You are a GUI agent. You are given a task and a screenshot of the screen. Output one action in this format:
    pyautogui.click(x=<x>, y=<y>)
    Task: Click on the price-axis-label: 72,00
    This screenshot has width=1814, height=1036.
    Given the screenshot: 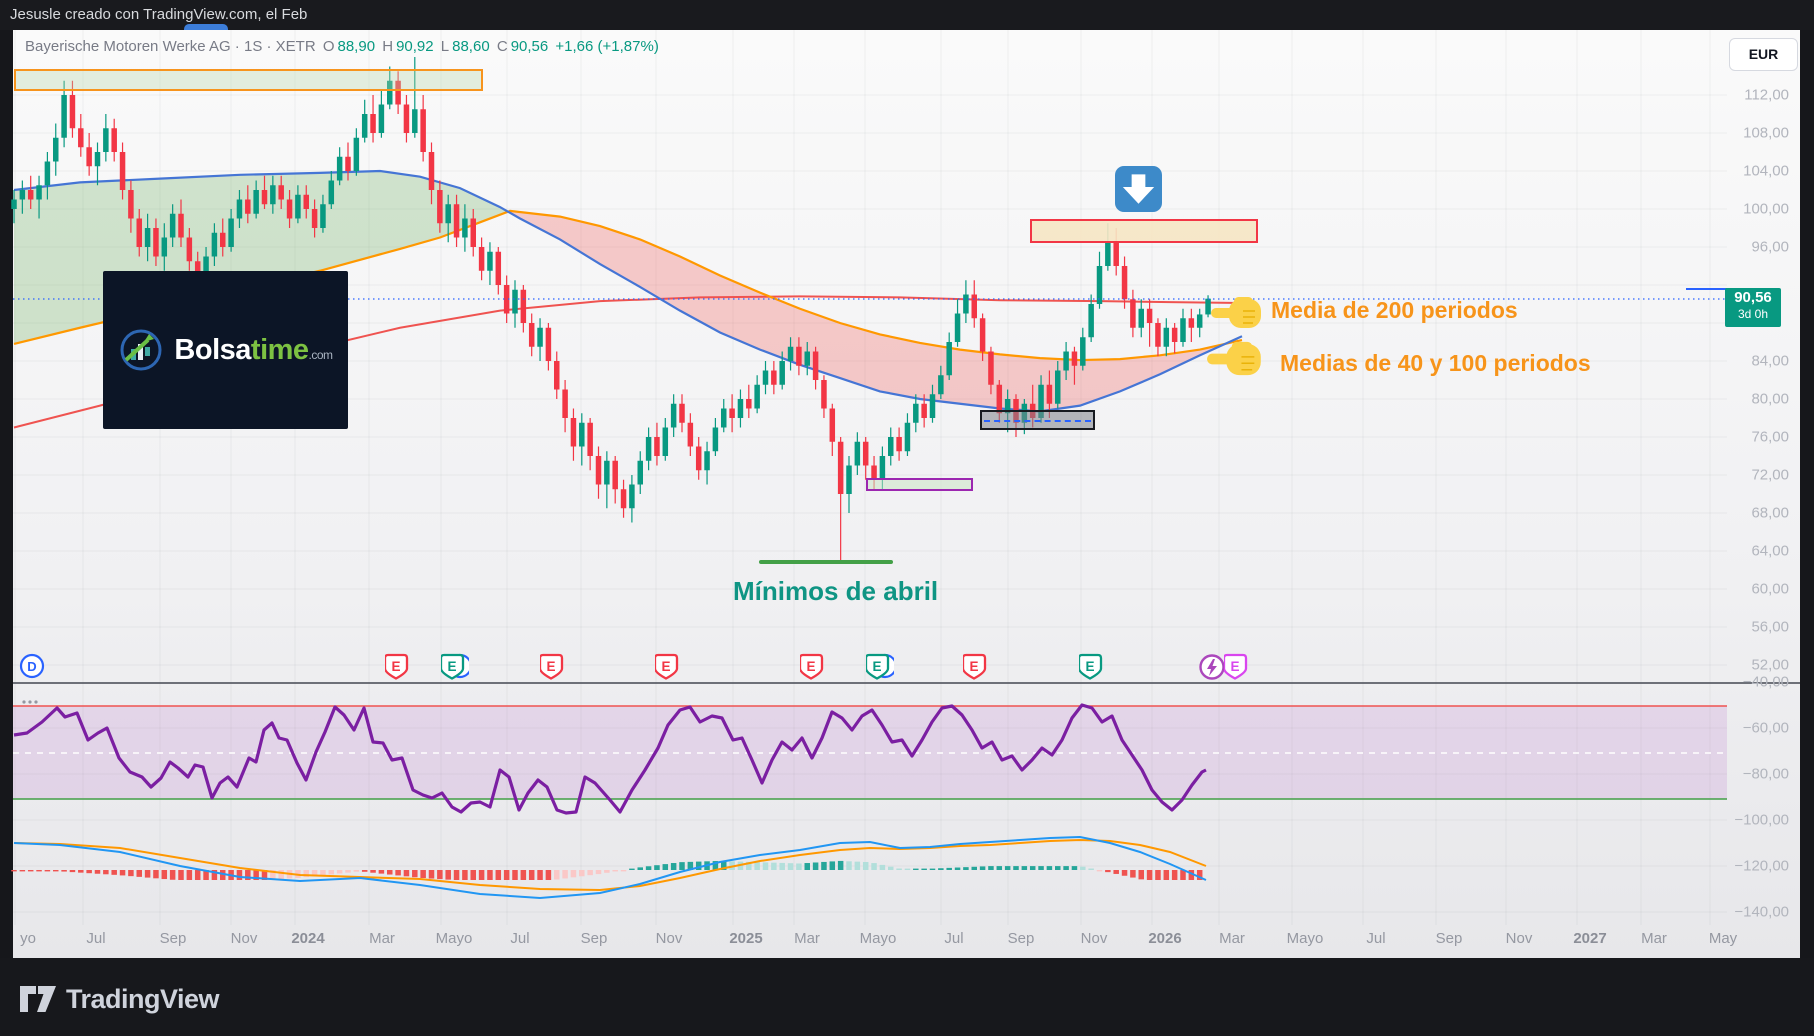 What is the action you would take?
    pyautogui.click(x=1770, y=475)
    